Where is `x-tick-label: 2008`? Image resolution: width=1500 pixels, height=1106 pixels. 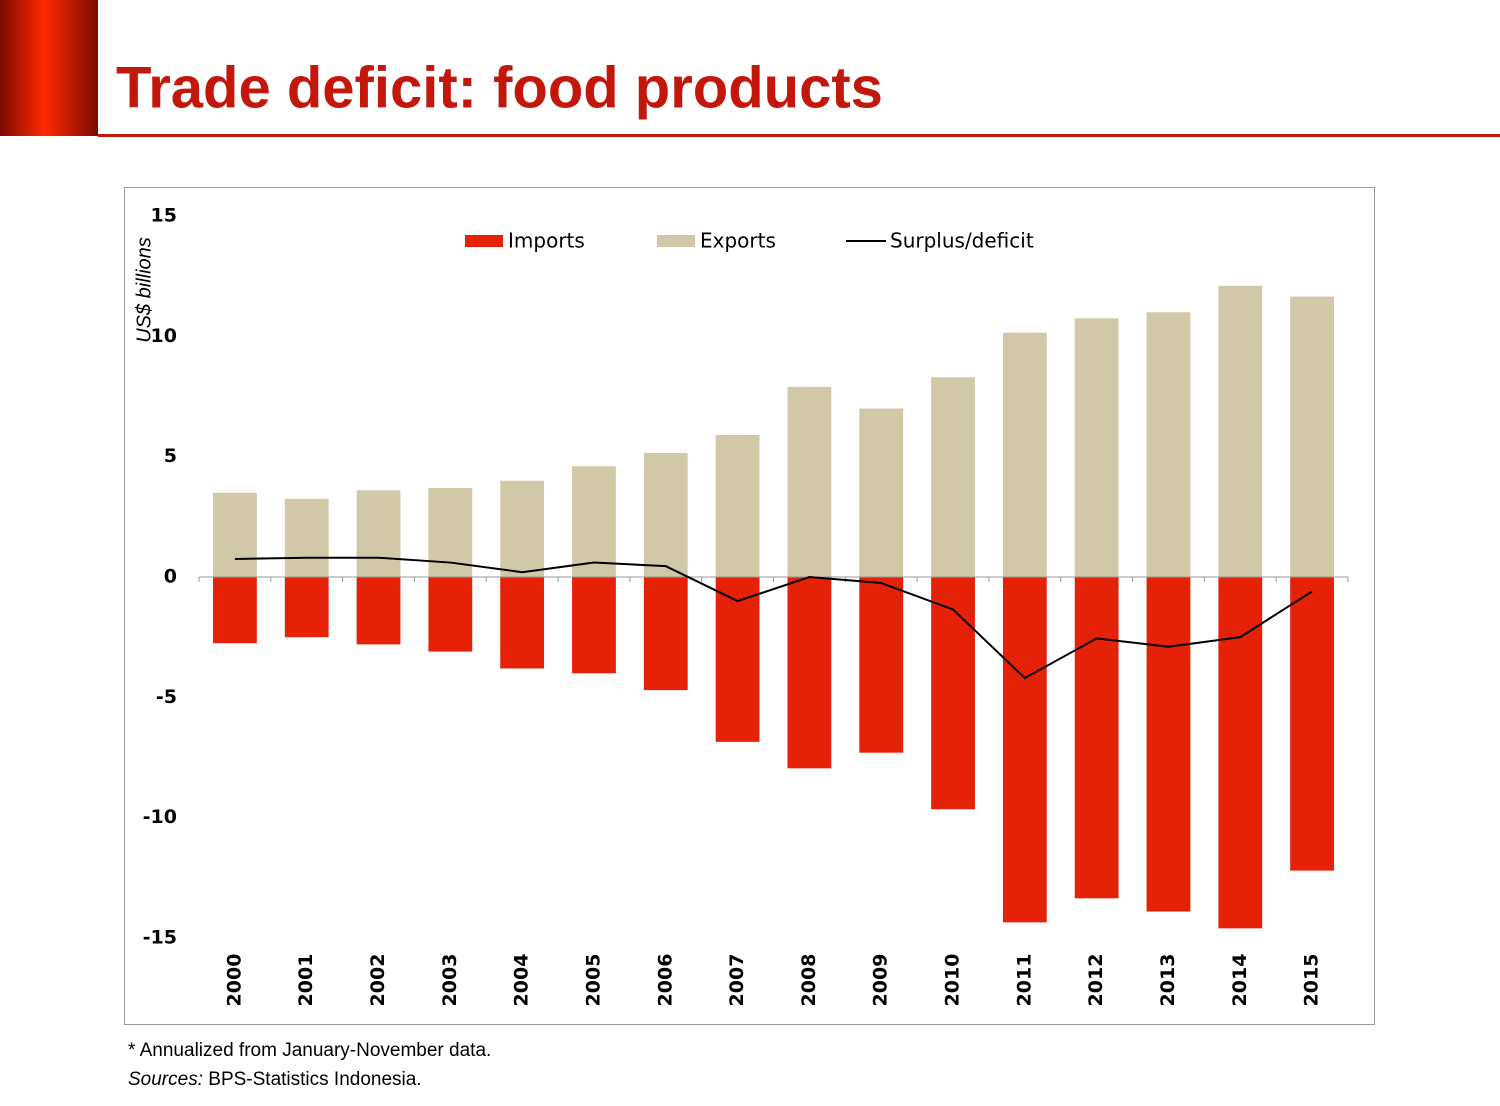
x-tick-label: 2008 is located at coordinates (809, 980).